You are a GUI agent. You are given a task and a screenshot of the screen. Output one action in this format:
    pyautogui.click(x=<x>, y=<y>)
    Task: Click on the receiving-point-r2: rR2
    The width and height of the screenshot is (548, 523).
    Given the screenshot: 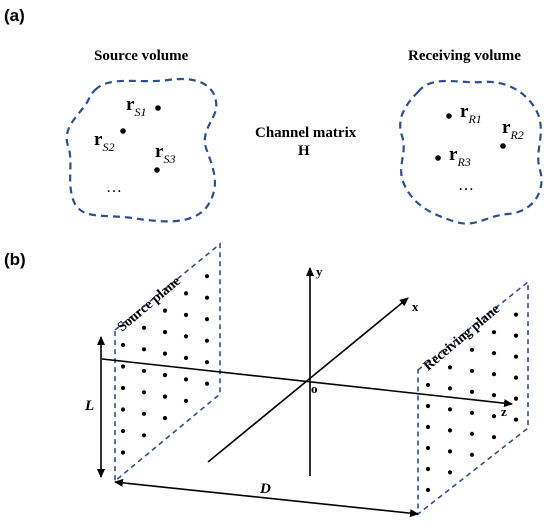 What is the action you would take?
    pyautogui.click(x=512, y=133)
    